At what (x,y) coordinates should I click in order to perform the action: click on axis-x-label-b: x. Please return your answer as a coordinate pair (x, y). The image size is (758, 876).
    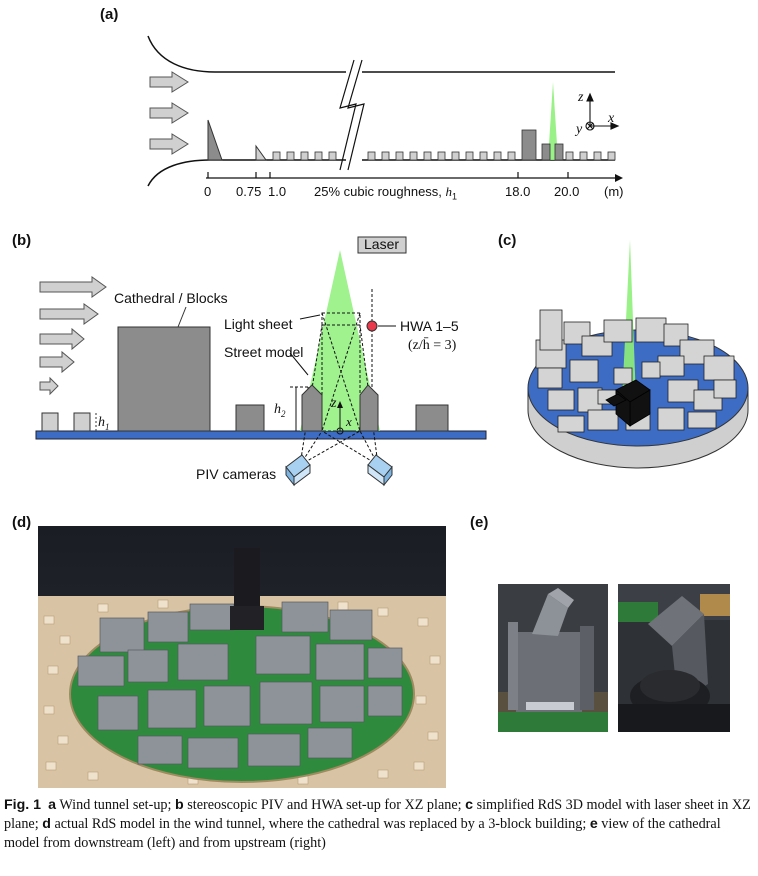
    Looking at the image, I should click on (349, 421).